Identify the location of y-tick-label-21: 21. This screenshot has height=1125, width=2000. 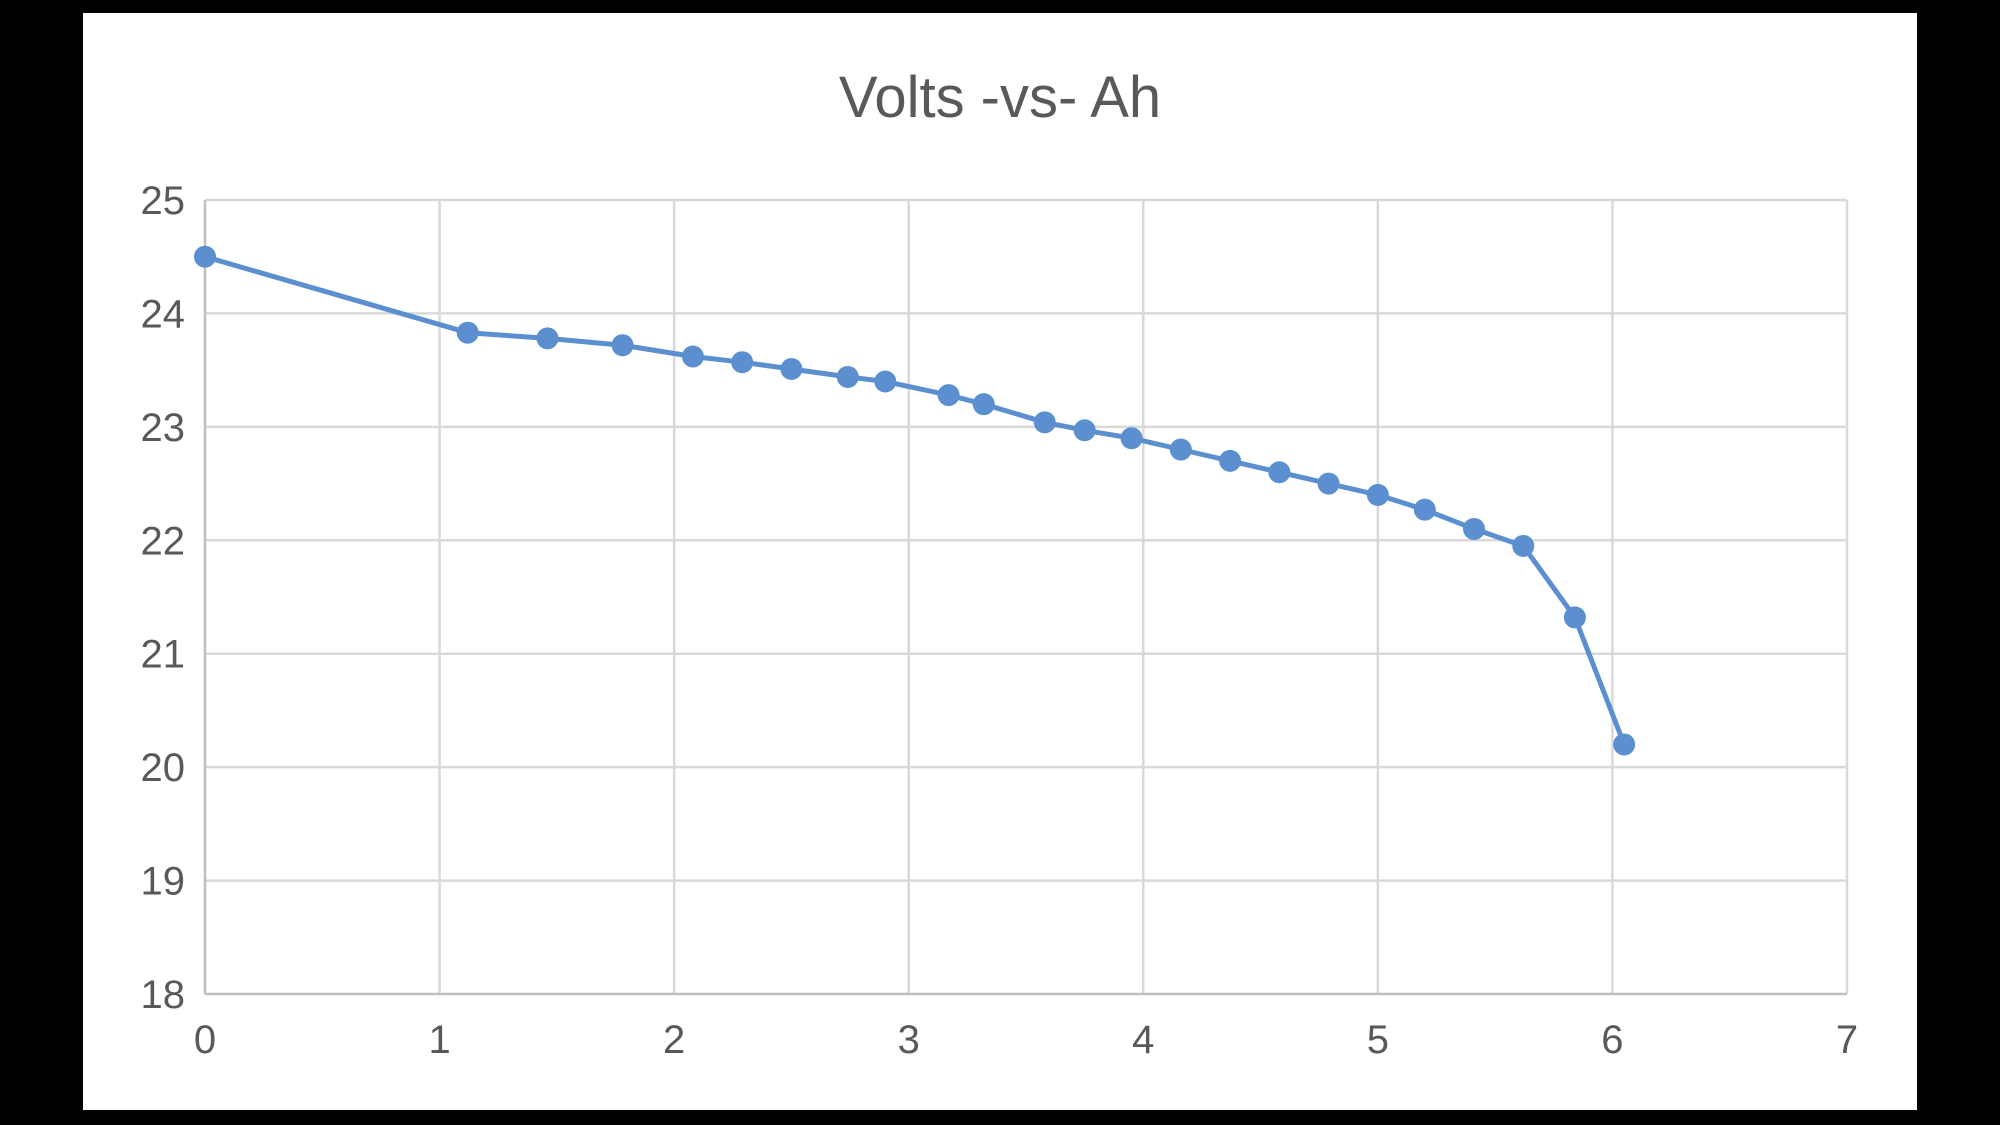
(163, 655).